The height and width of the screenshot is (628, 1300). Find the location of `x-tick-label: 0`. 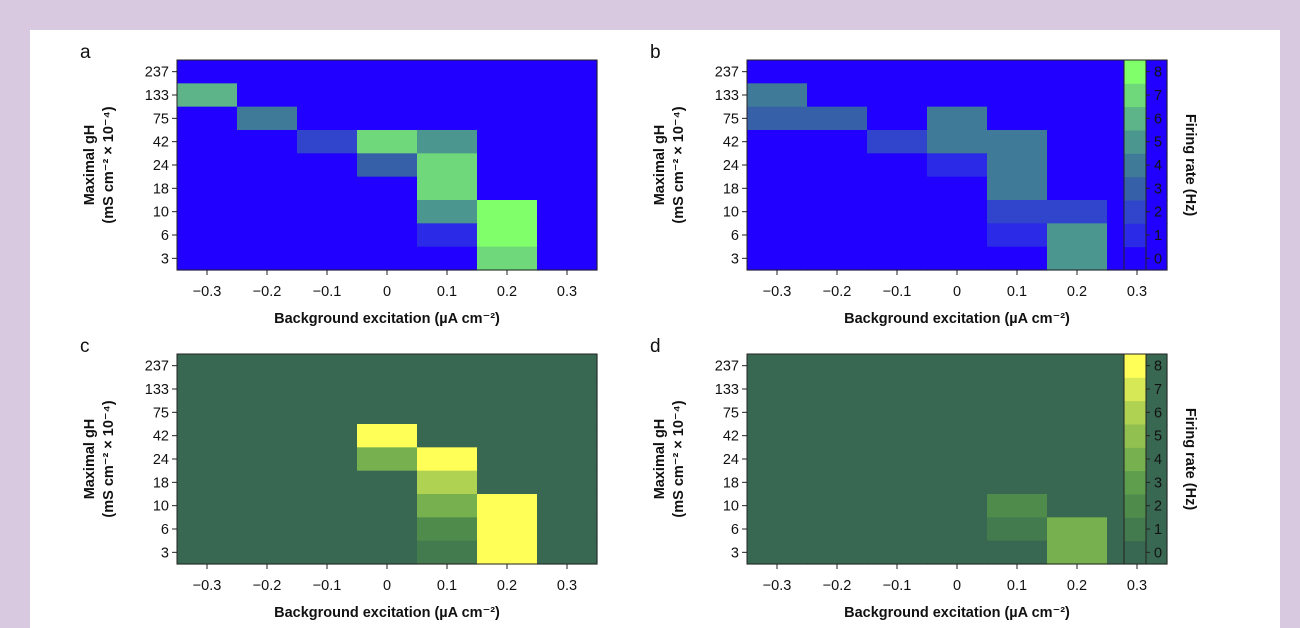

x-tick-label: 0 is located at coordinates (387, 586).